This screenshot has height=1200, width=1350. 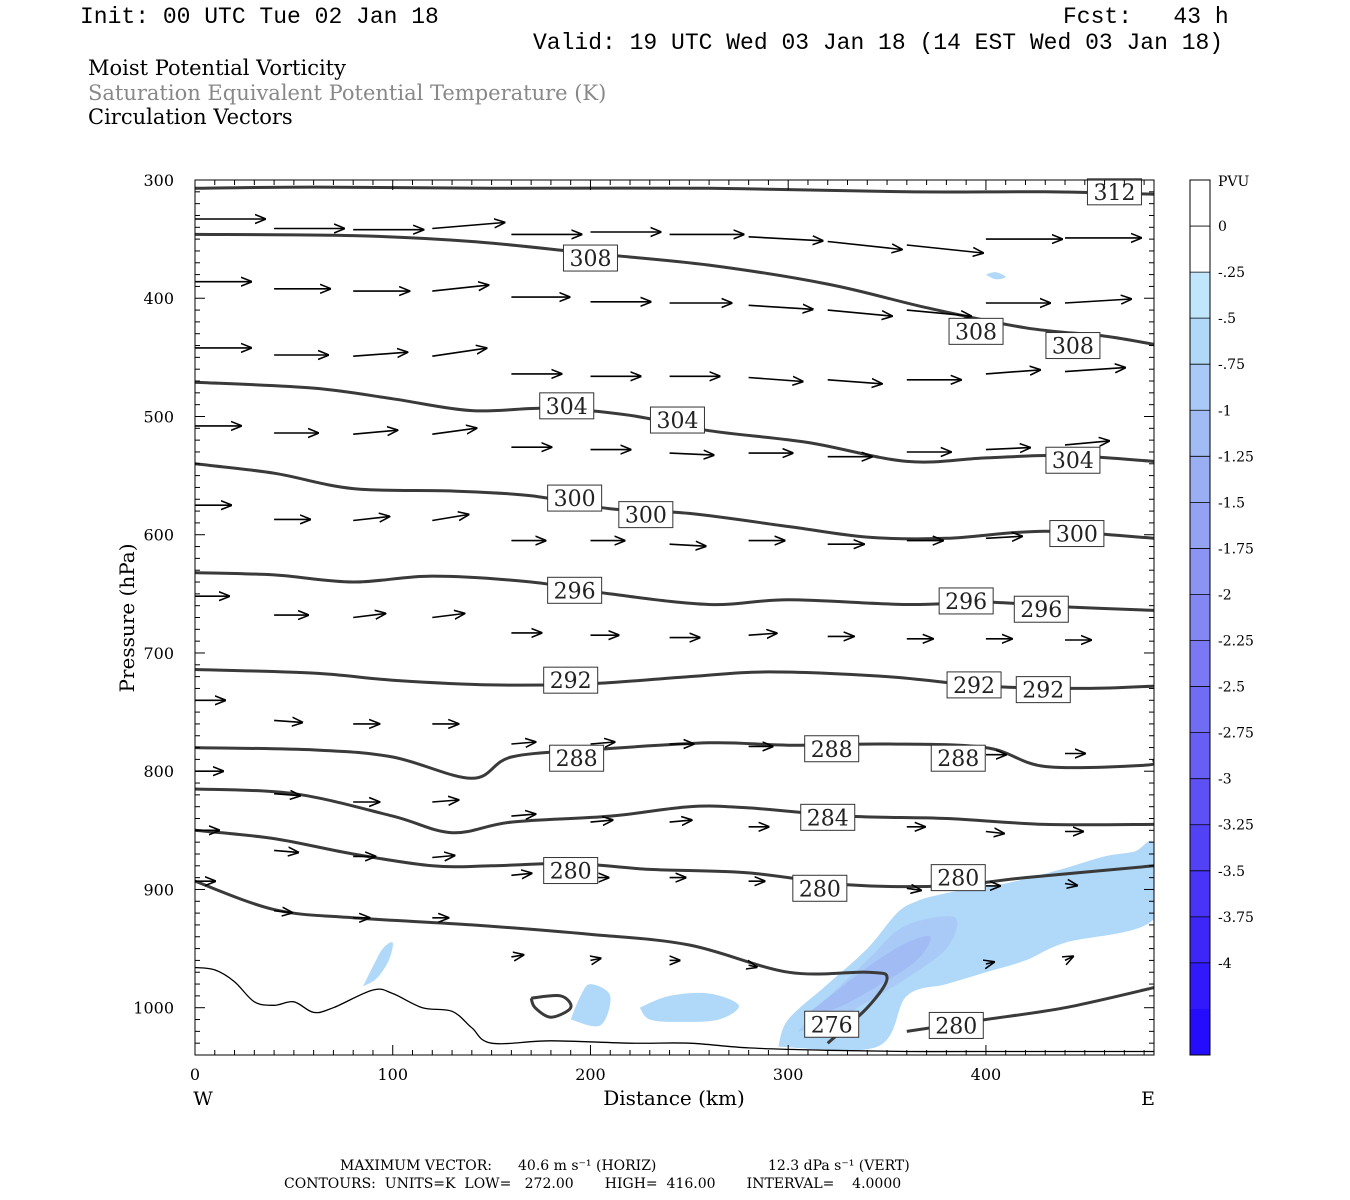 What do you see at coordinates (1222, 227) in the screenshot?
I see `colorbar-label: 0` at bounding box center [1222, 227].